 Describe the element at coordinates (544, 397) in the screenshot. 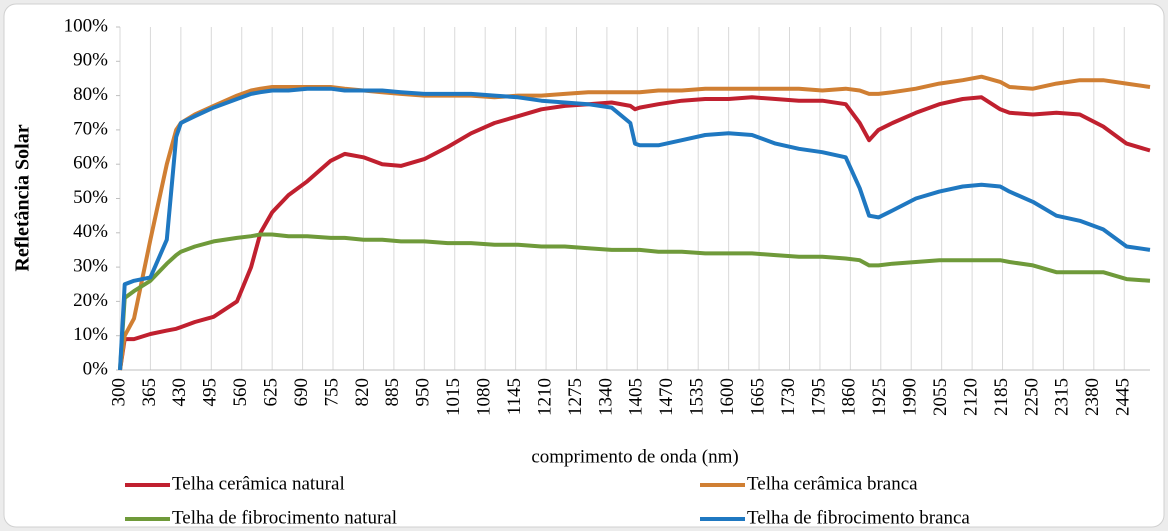

I see `x-tick-label: 1210` at that location.